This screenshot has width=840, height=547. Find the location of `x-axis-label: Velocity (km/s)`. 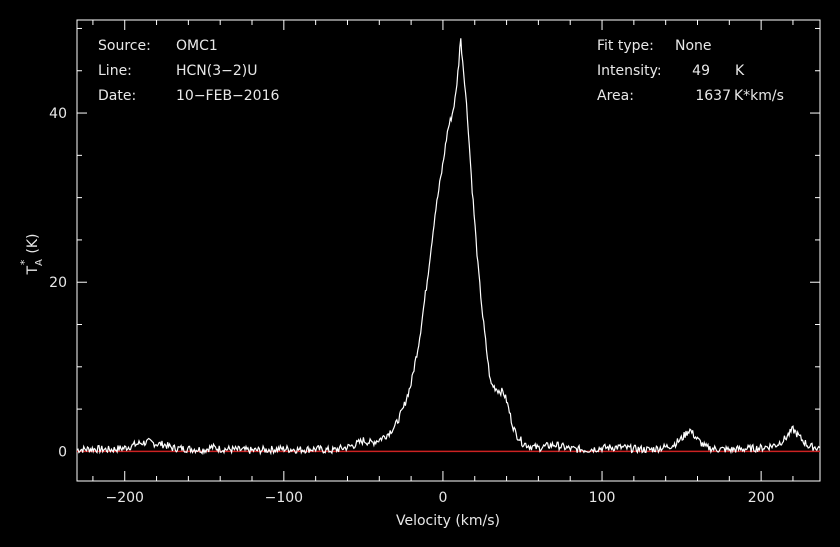

x-axis-label: Velocity (km/s) is located at coordinates (448, 521).